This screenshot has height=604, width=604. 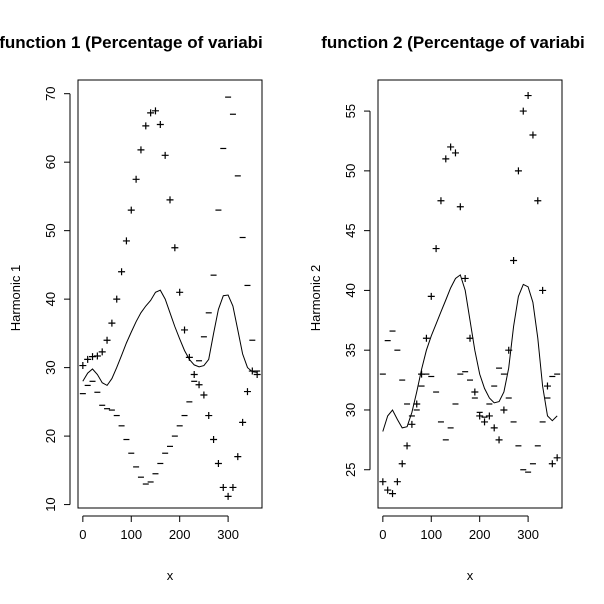 I want to click on chart-2-title: function 2 (Percentage of variabi, so click(x=453, y=42).